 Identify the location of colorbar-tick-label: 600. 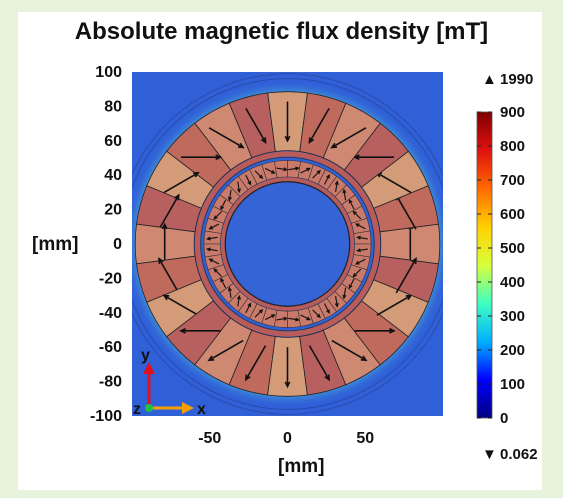
(512, 214).